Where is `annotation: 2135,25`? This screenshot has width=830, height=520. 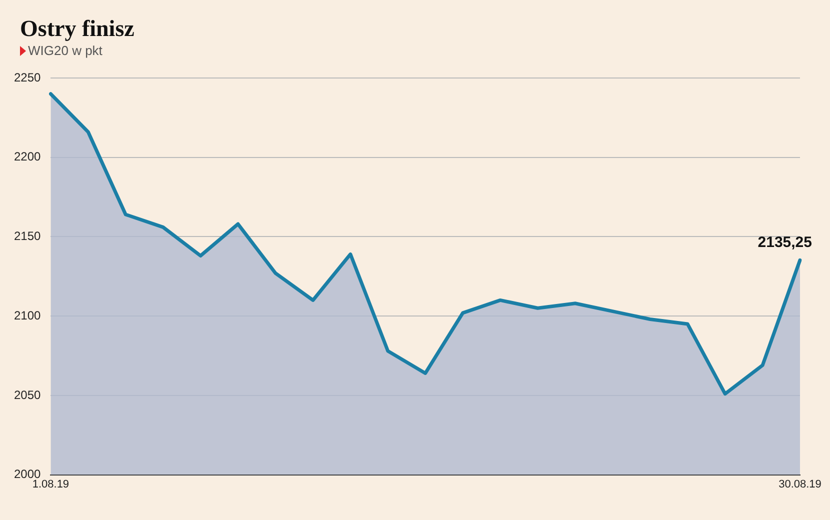 annotation: 2135,25 is located at coordinates (785, 242).